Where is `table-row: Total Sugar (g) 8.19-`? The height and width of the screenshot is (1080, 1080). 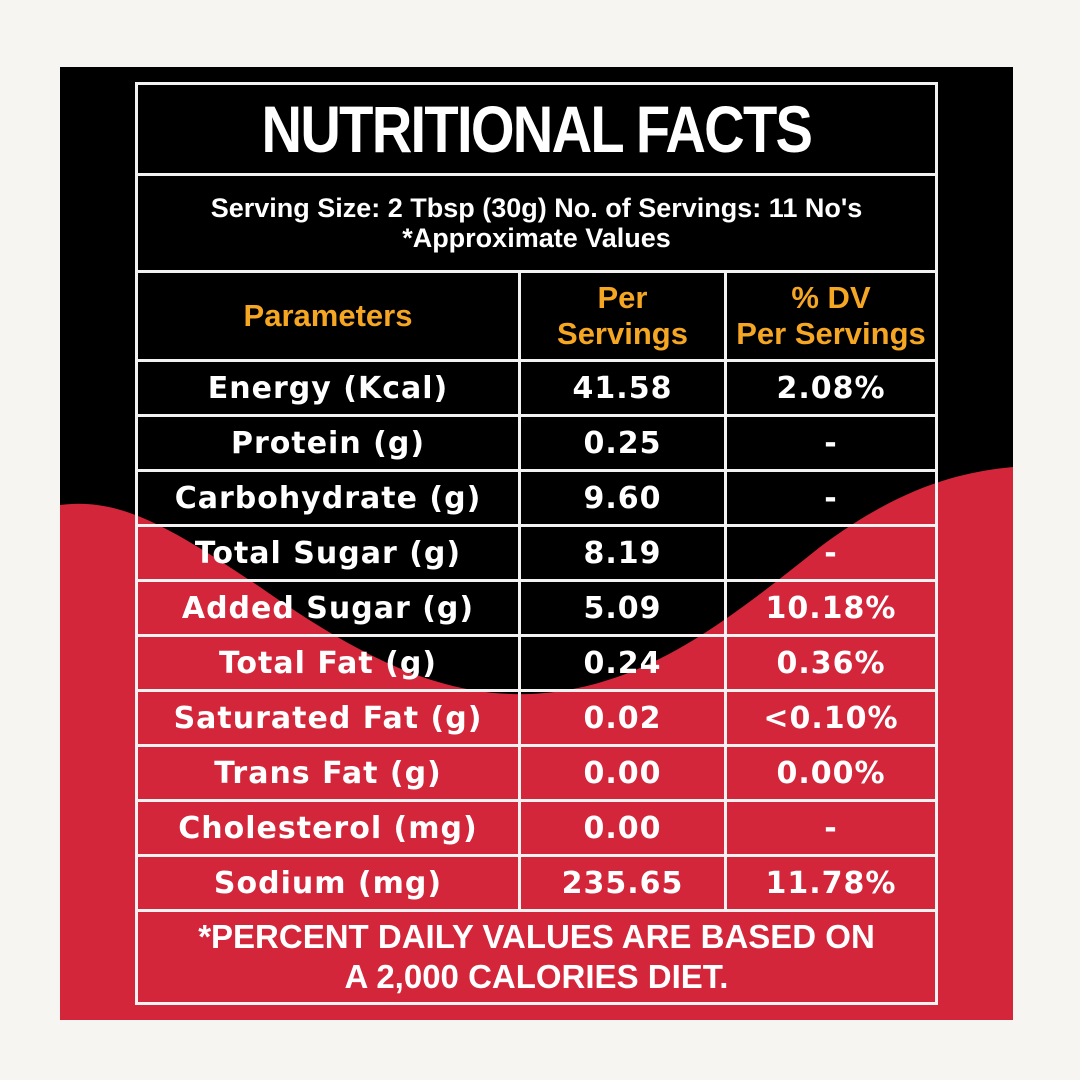
table-row: Total Sugar (g) 8.19- is located at coordinates (536, 553).